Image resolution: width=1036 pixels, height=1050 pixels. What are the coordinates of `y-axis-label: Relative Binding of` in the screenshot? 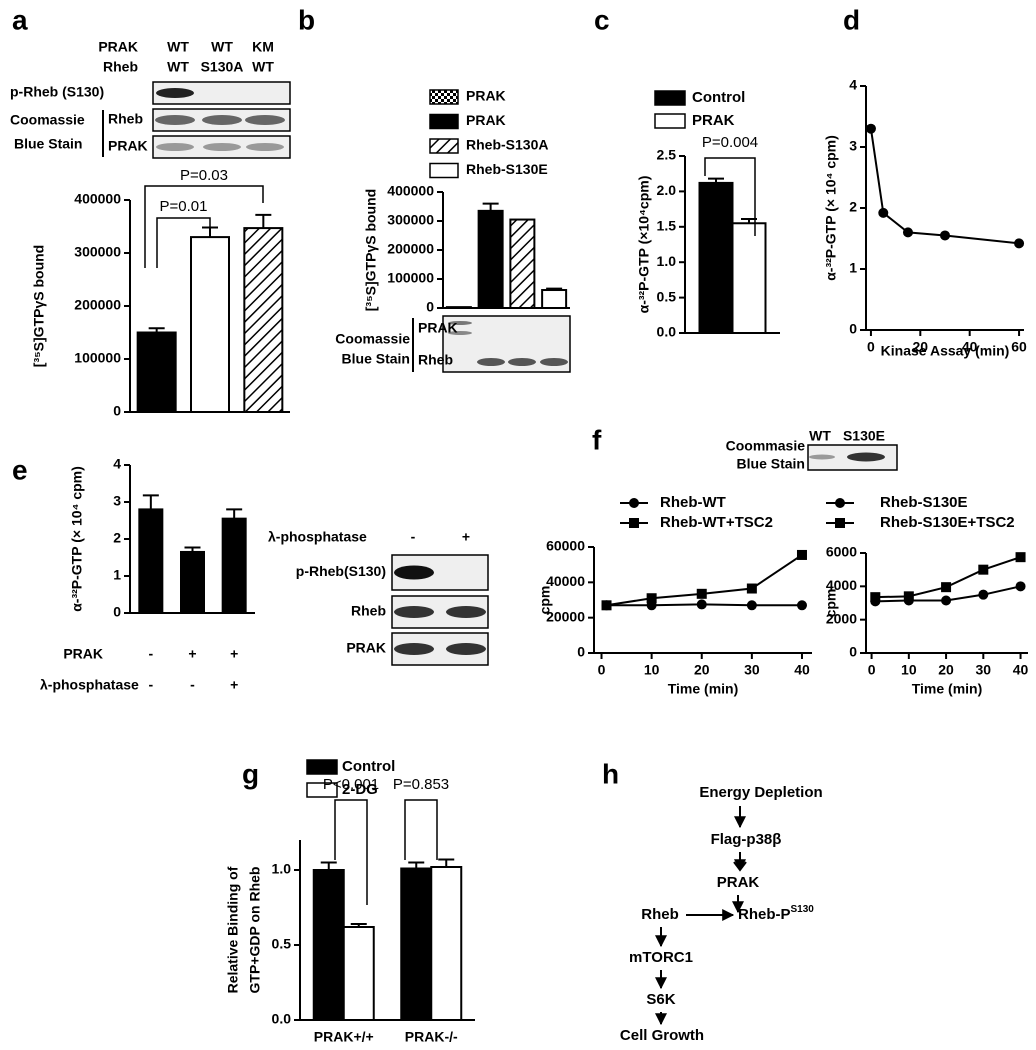 It's located at (233, 929).